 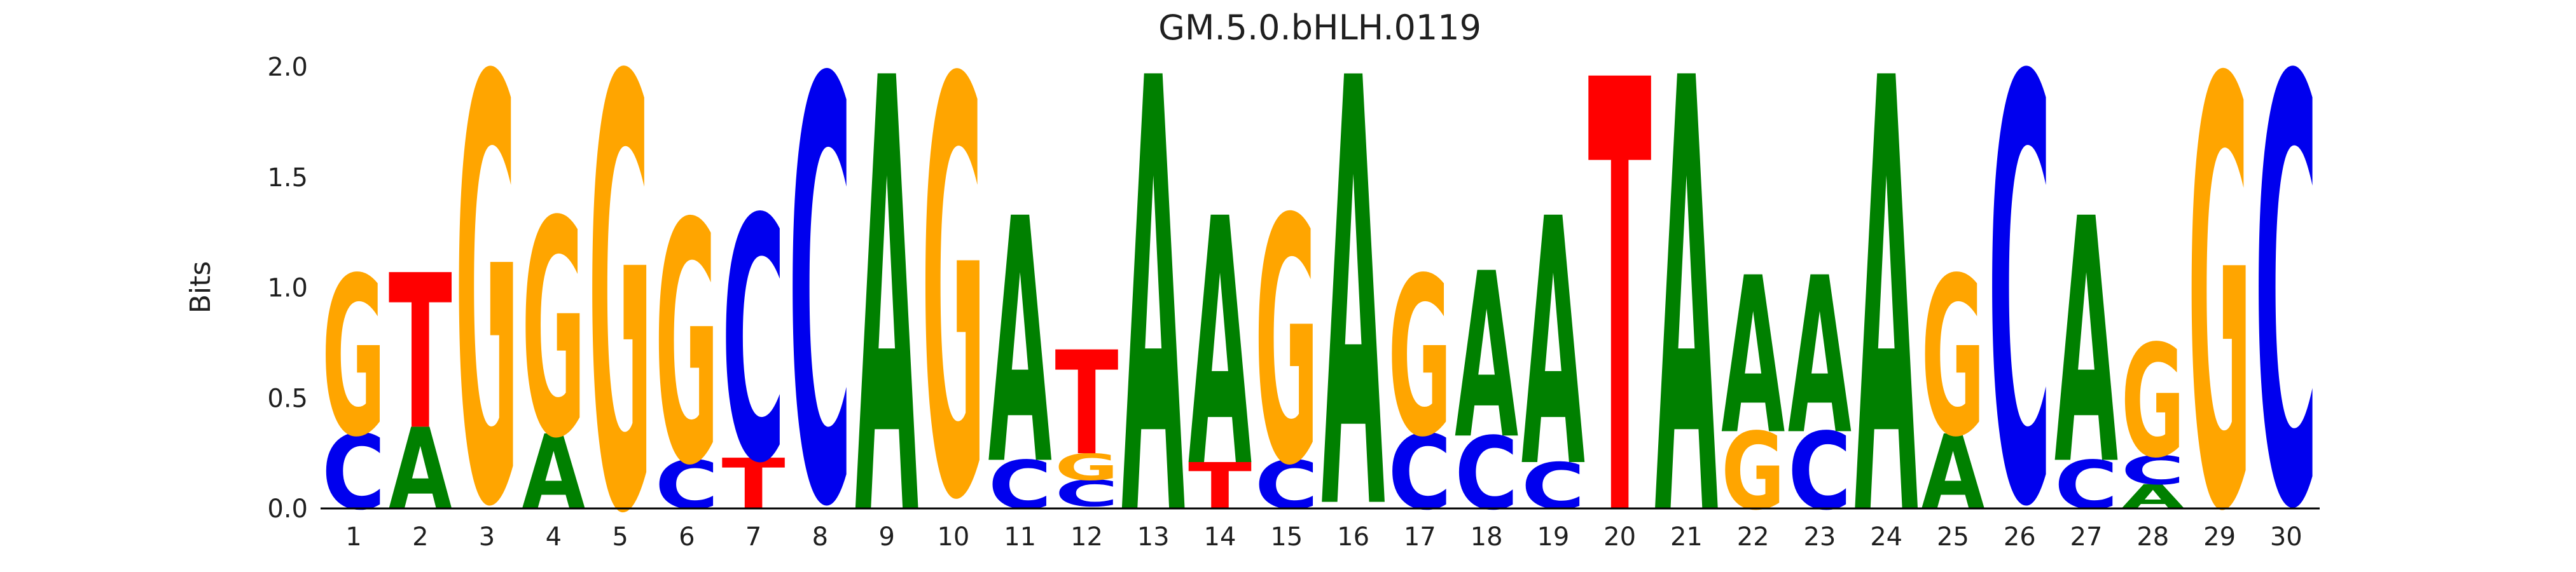 What do you see at coordinates (2086, 486) in the screenshot?
I see `logo-letter-C-pos-27: C` at bounding box center [2086, 486].